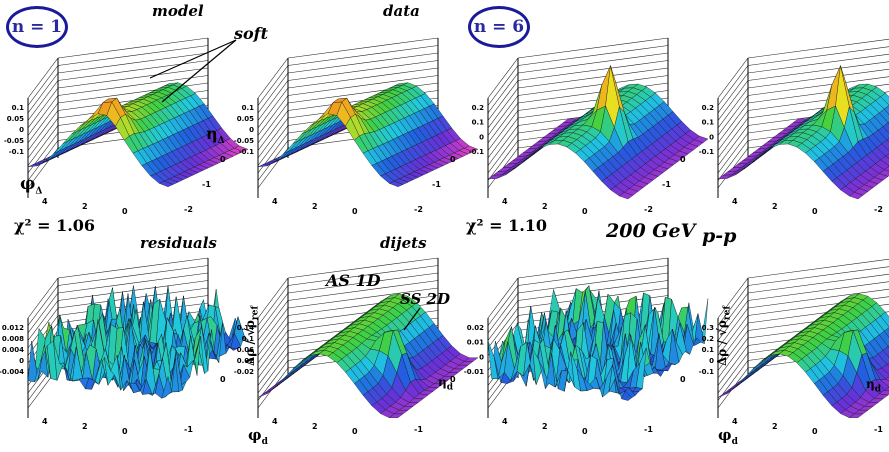 The image size is (889, 452). What do you see at coordinates (251, 33) in the screenshot?
I see `soft-annotation: soft` at bounding box center [251, 33].